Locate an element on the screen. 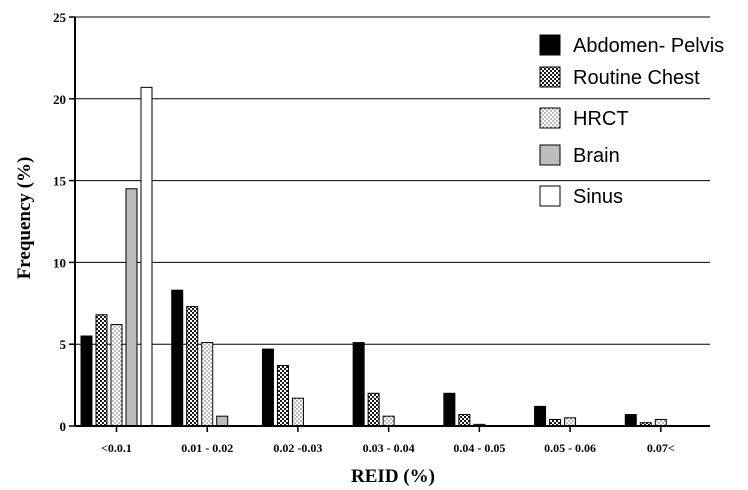 The image size is (748, 490). y-tick-label: 0 is located at coordinates (63, 426).